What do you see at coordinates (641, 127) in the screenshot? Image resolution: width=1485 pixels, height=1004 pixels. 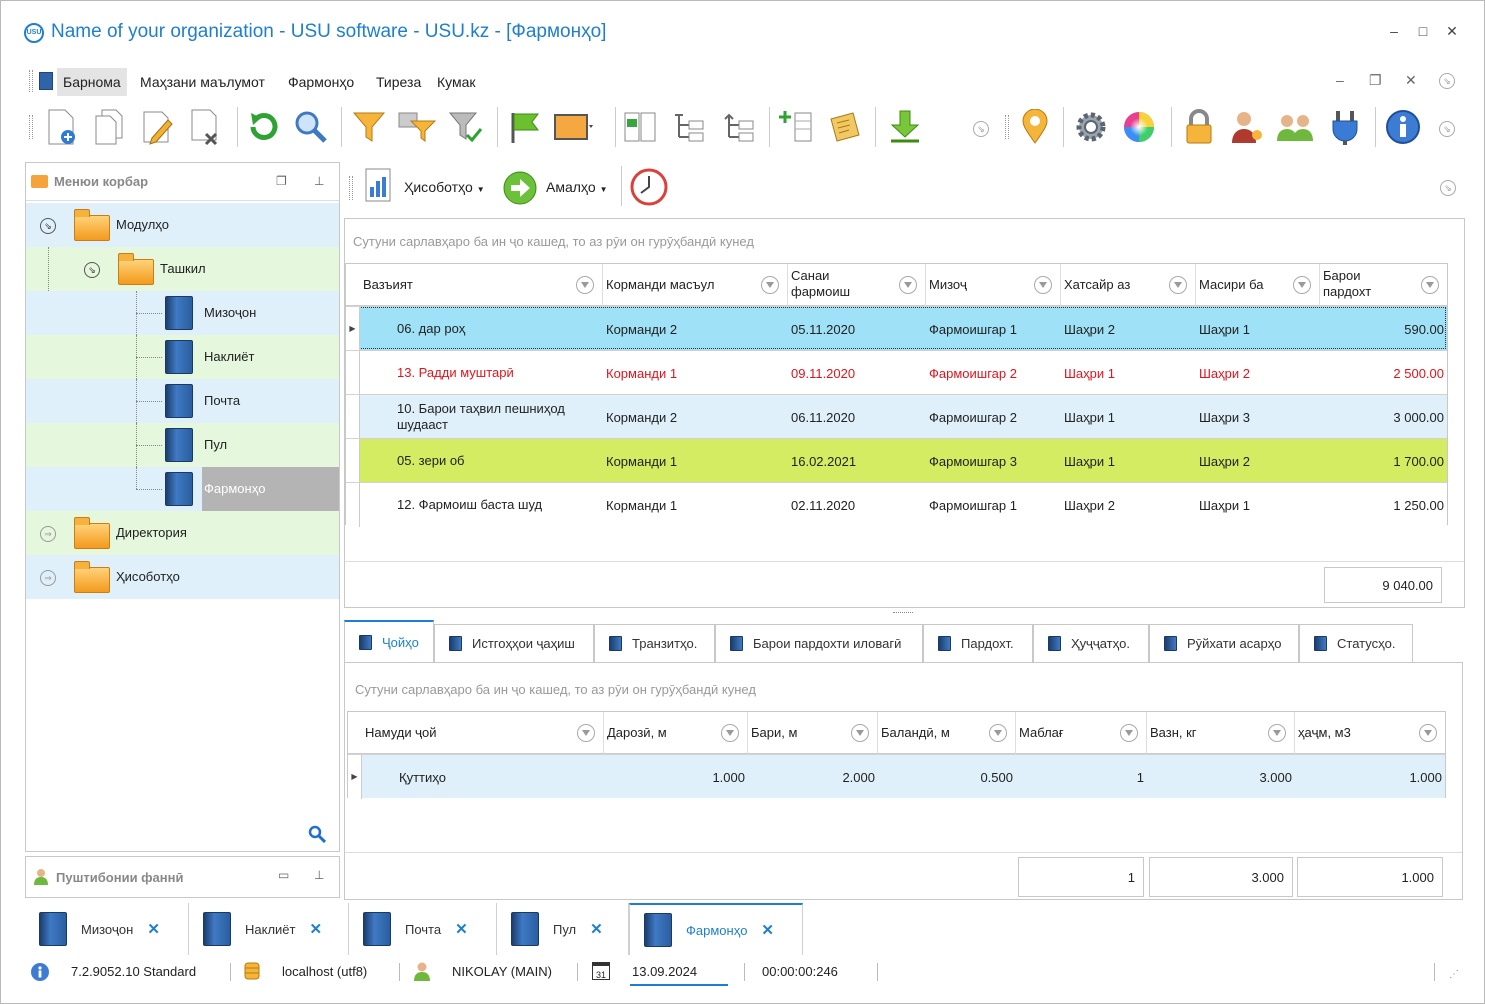 I see `group-columns-icon` at bounding box center [641, 127].